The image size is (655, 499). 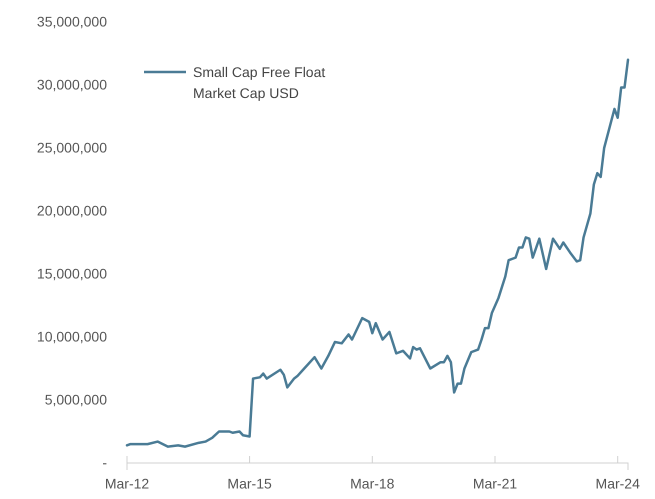 What do you see at coordinates (249, 483) in the screenshot?
I see `x-tick-label: Mar-15` at bounding box center [249, 483].